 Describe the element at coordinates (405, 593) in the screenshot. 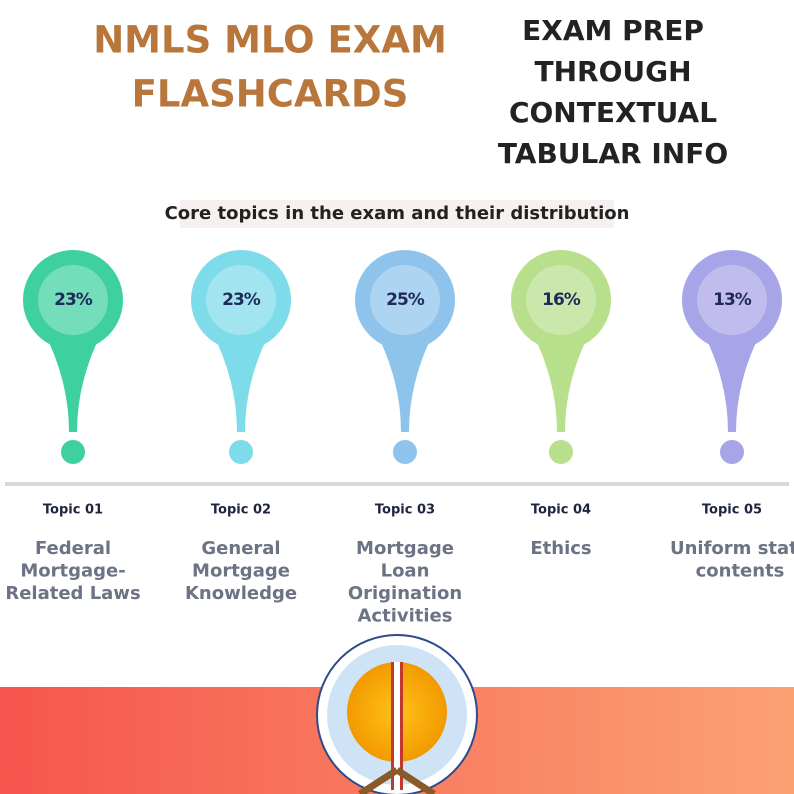

I see `topic-title-line: Origination` at that location.